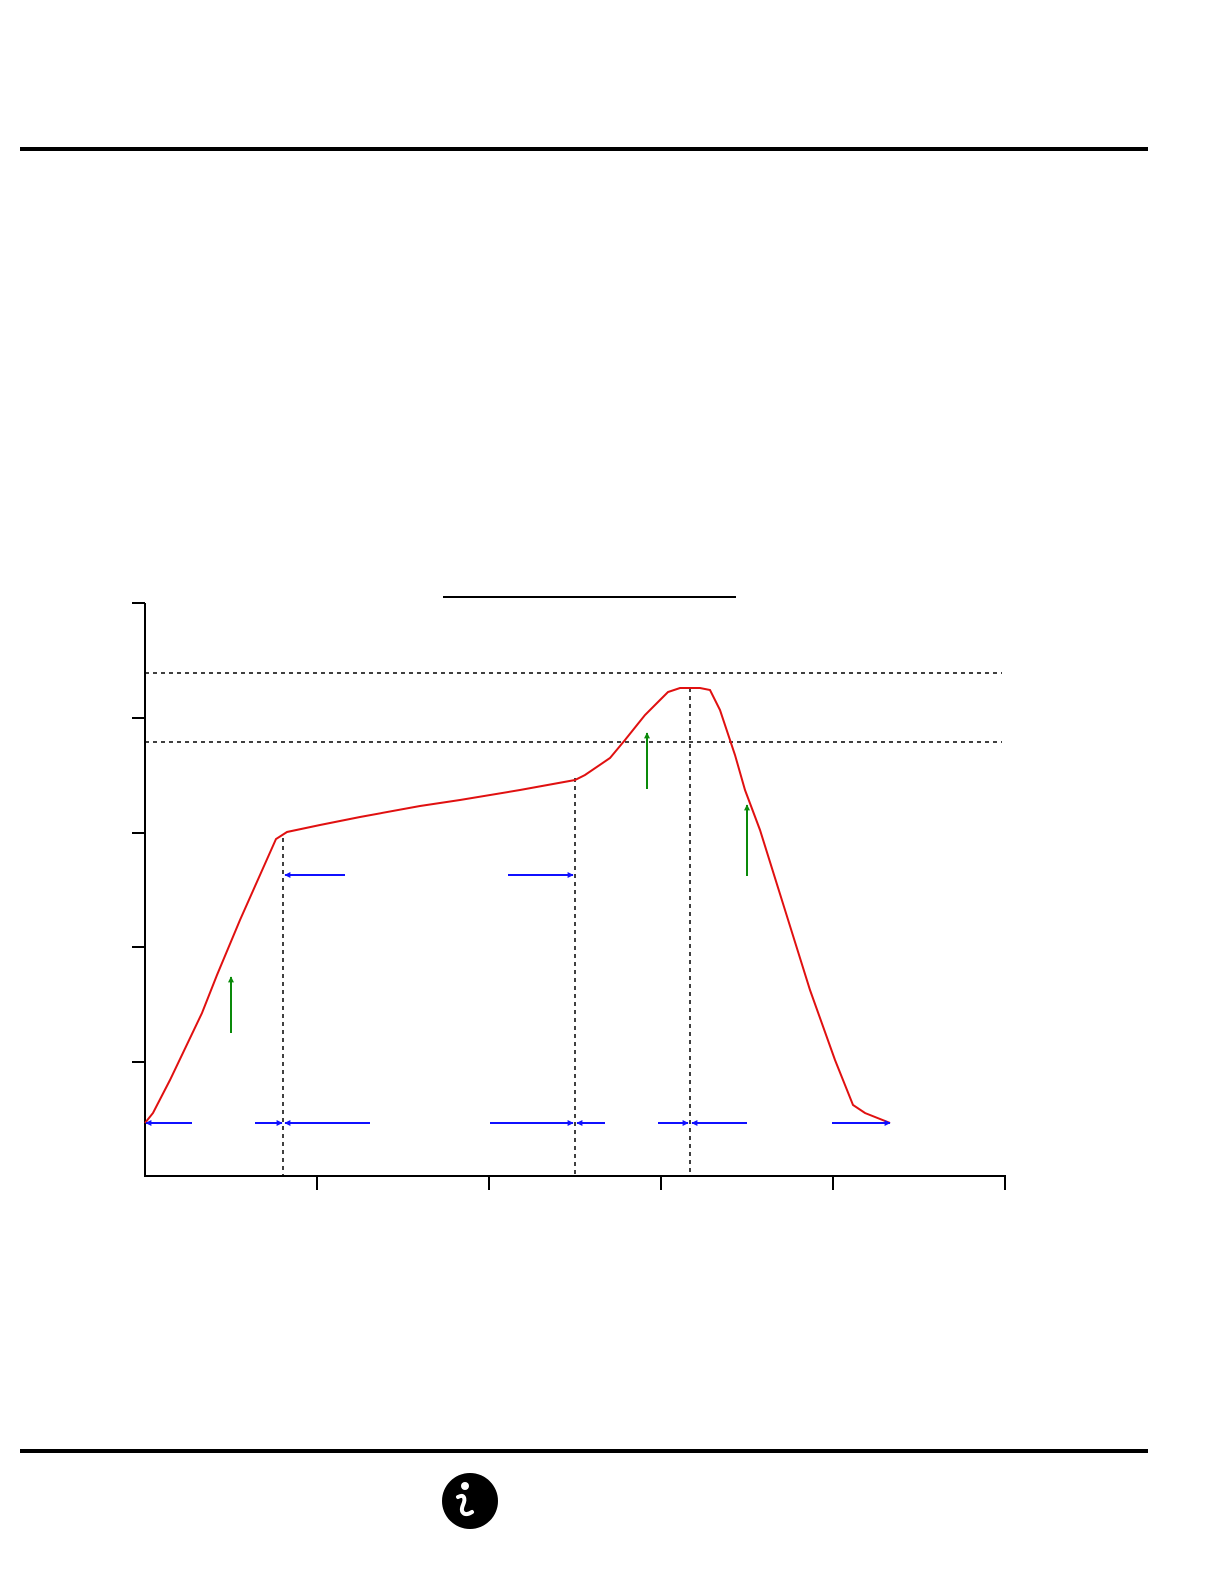 The image size is (1225, 1585). Describe the element at coordinates (470, 1501) in the screenshot. I see `info-logo` at that location.